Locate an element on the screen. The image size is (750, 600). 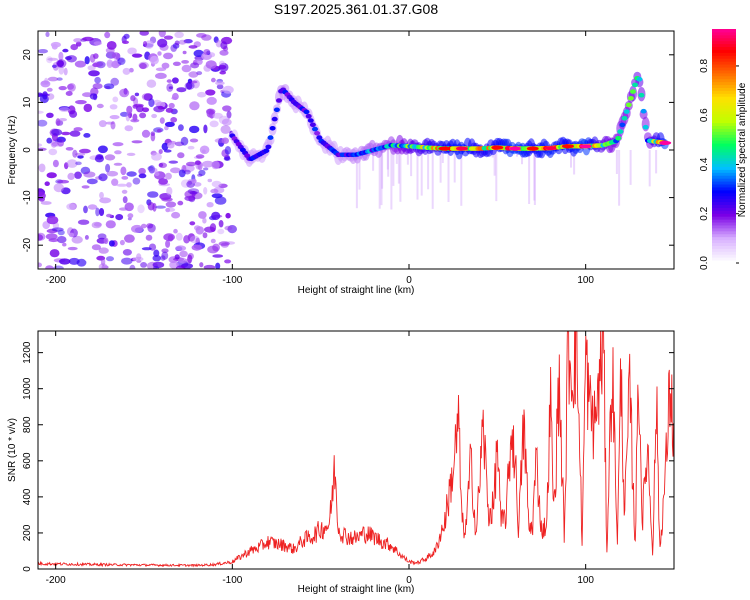
x-tick-label: 100 is located at coordinates (585, 280).